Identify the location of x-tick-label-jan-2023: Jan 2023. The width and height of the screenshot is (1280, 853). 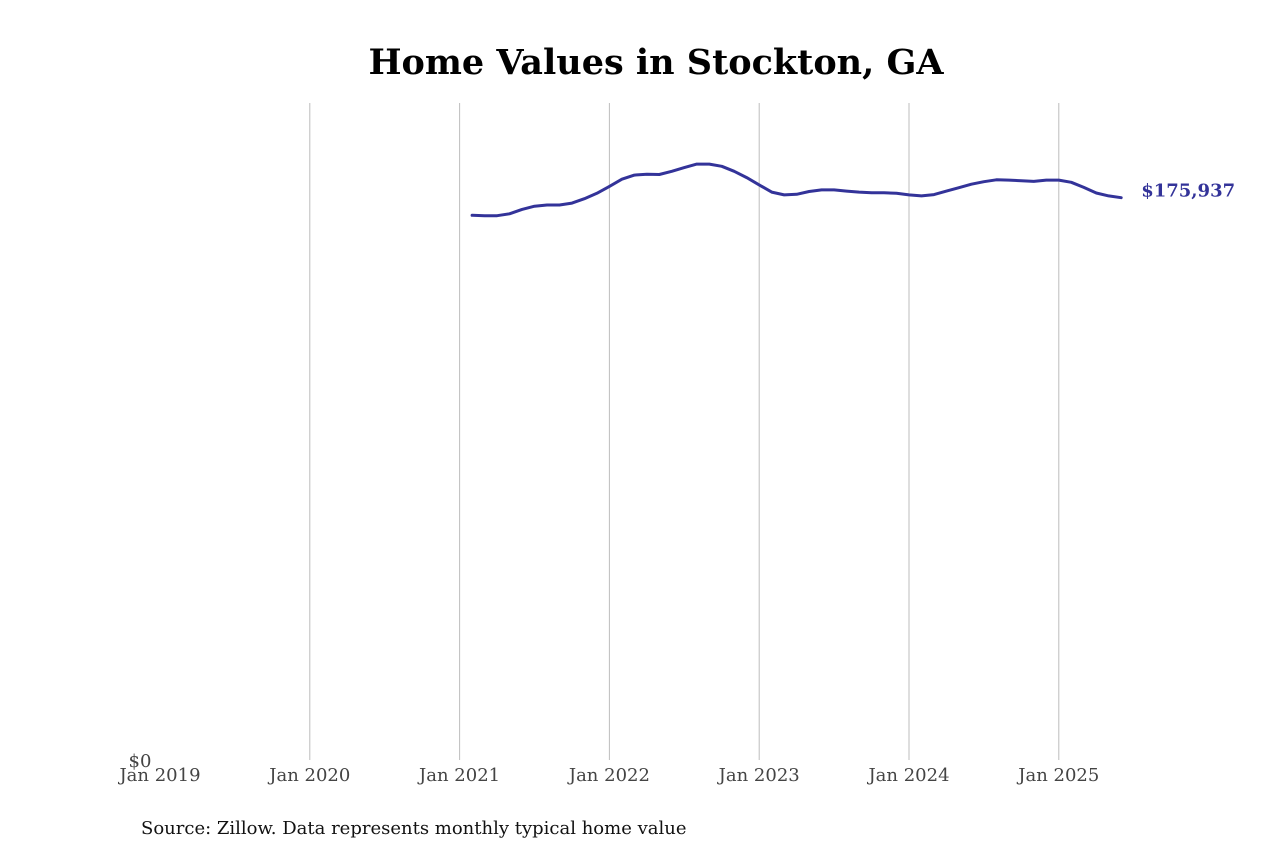
(758, 775).